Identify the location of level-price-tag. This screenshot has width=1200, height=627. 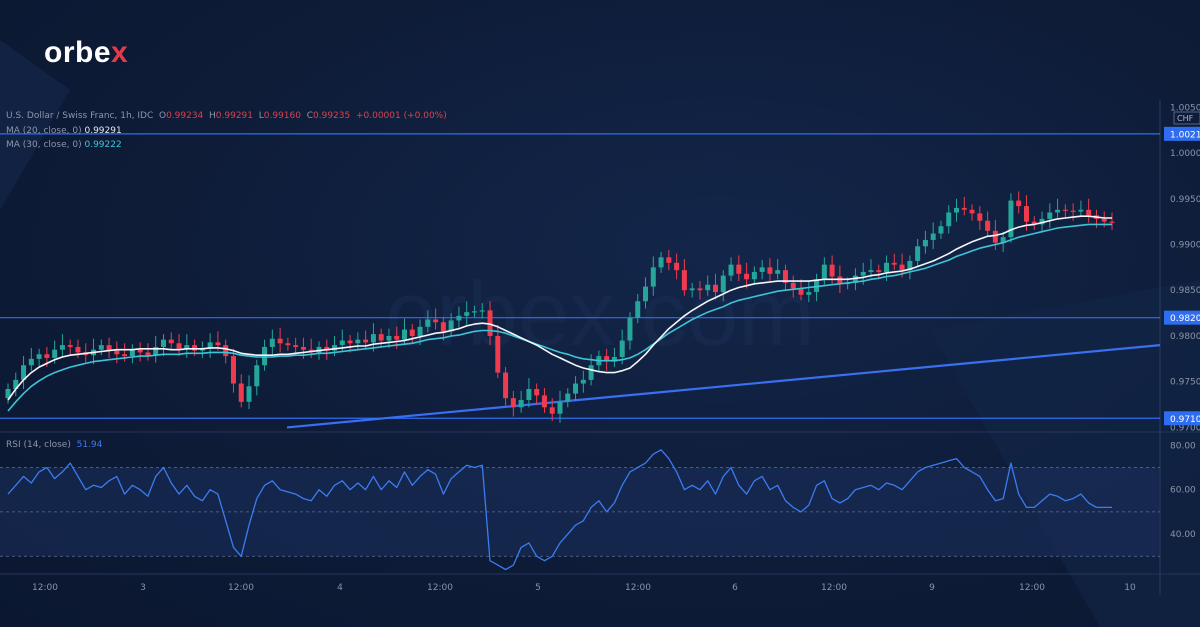
(1182, 133).